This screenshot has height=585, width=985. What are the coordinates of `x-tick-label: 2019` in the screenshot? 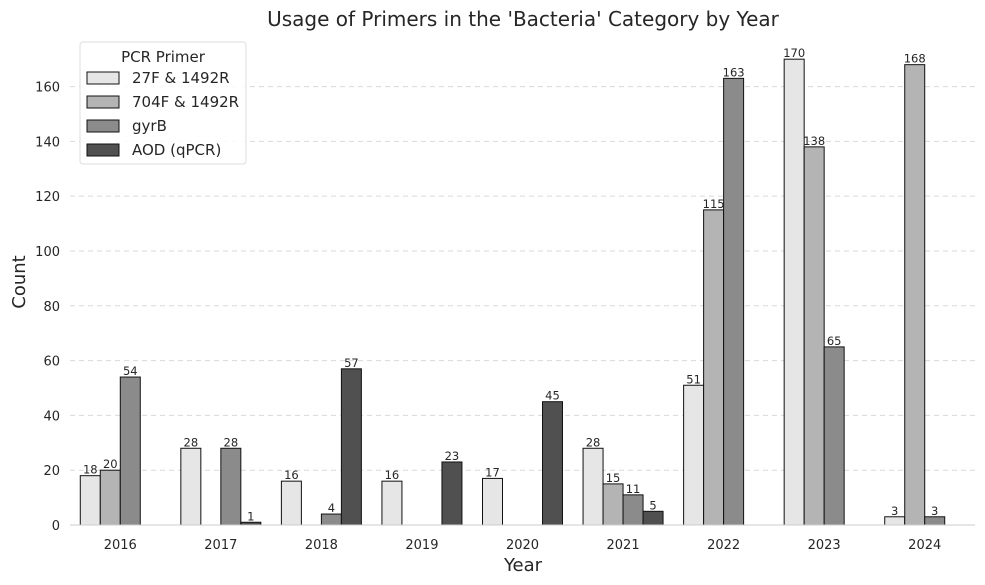 It's located at (421, 545).